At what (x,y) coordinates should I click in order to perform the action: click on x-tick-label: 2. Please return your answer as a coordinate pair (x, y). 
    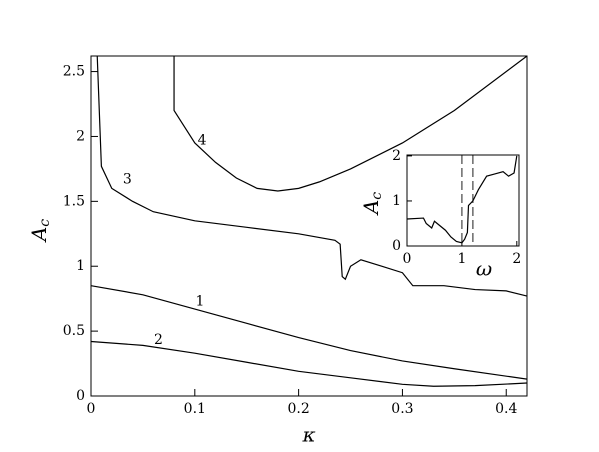
    Looking at the image, I should click on (516, 259).